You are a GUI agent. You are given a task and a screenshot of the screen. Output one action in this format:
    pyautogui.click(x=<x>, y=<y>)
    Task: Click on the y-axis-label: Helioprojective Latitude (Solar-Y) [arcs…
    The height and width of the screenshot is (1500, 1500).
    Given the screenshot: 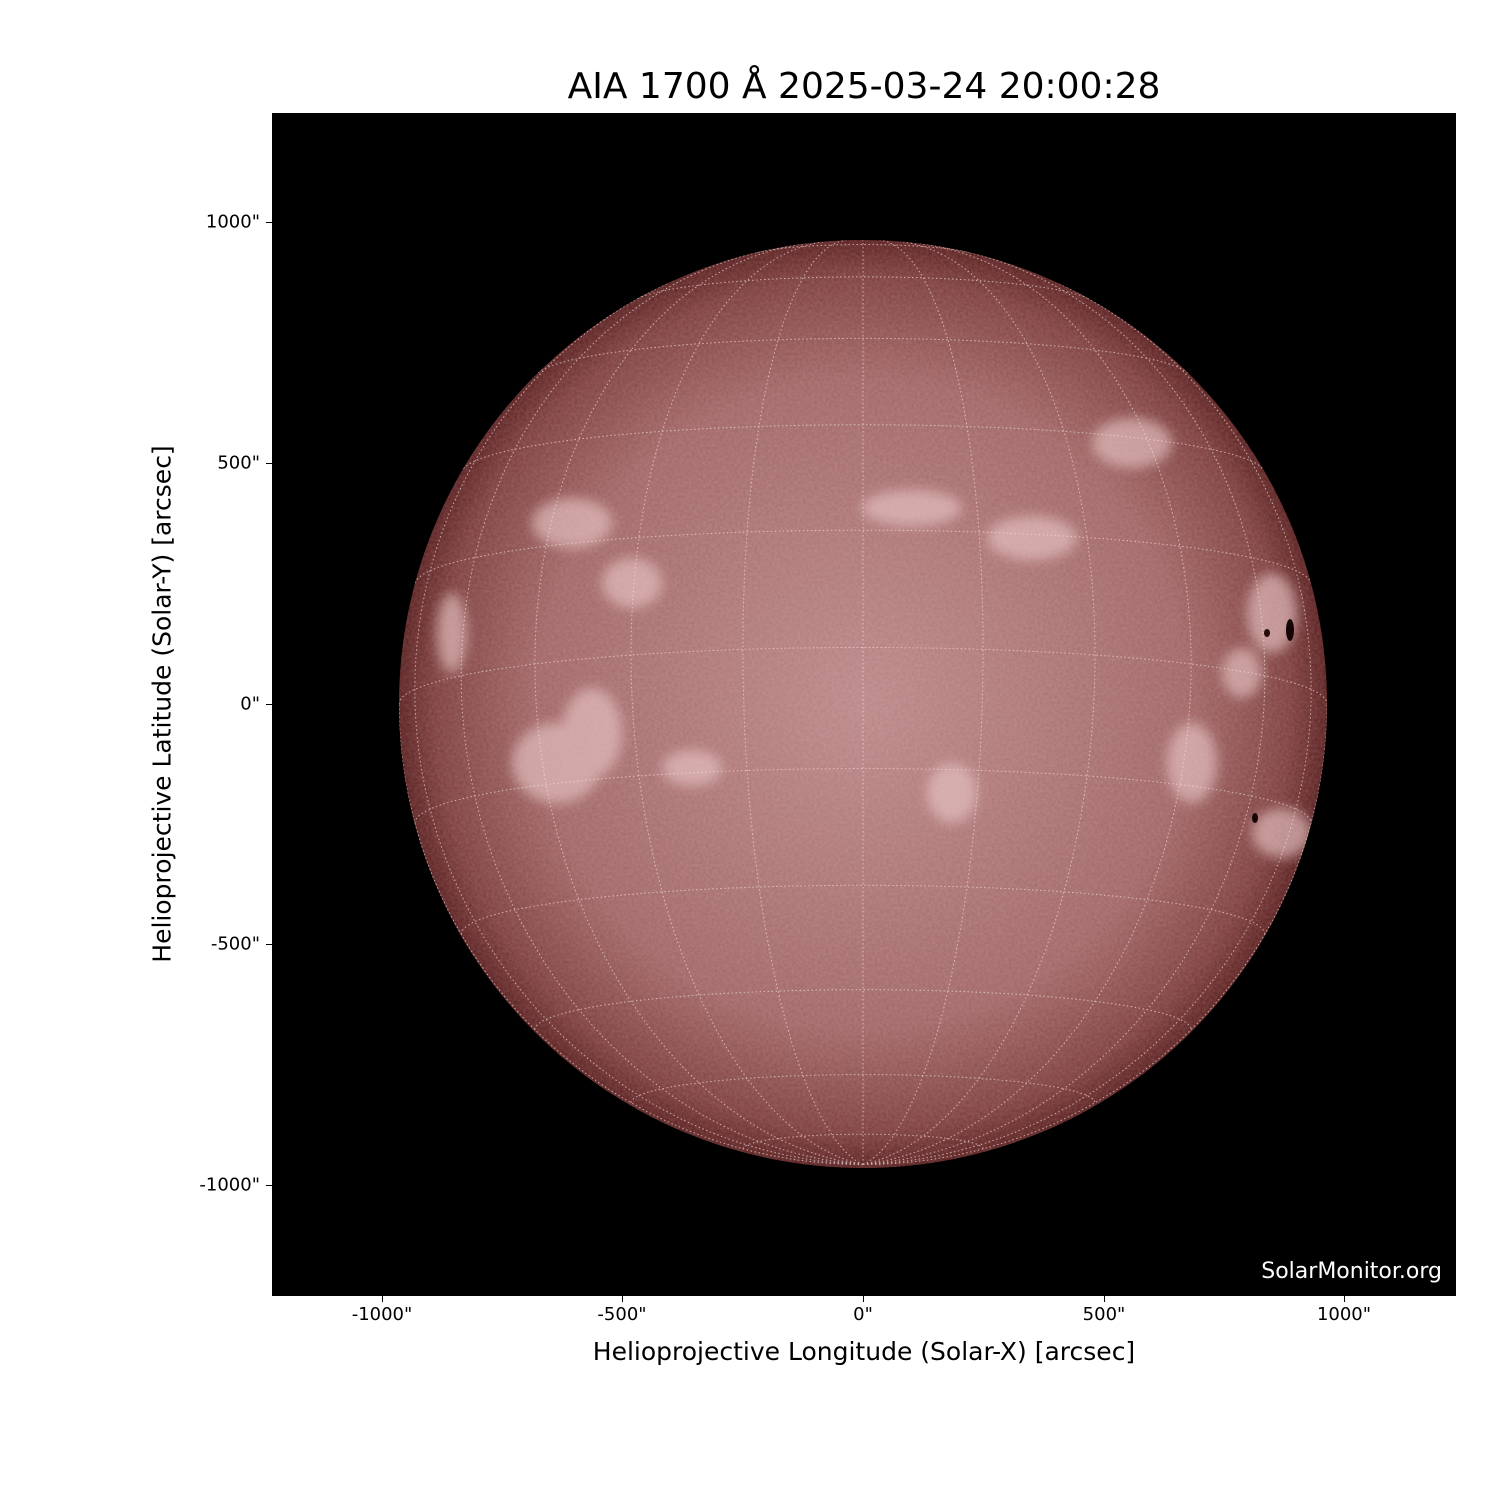 What is the action you would take?
    pyautogui.click(x=162, y=704)
    